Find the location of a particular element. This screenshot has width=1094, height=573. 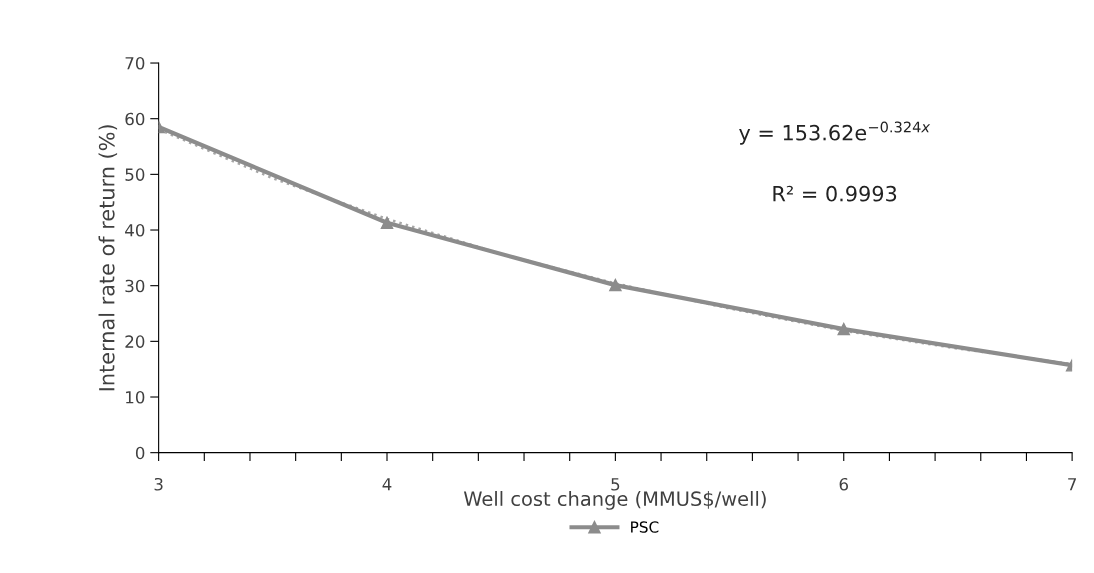

y-tick-label: 60 is located at coordinates (135, 119).